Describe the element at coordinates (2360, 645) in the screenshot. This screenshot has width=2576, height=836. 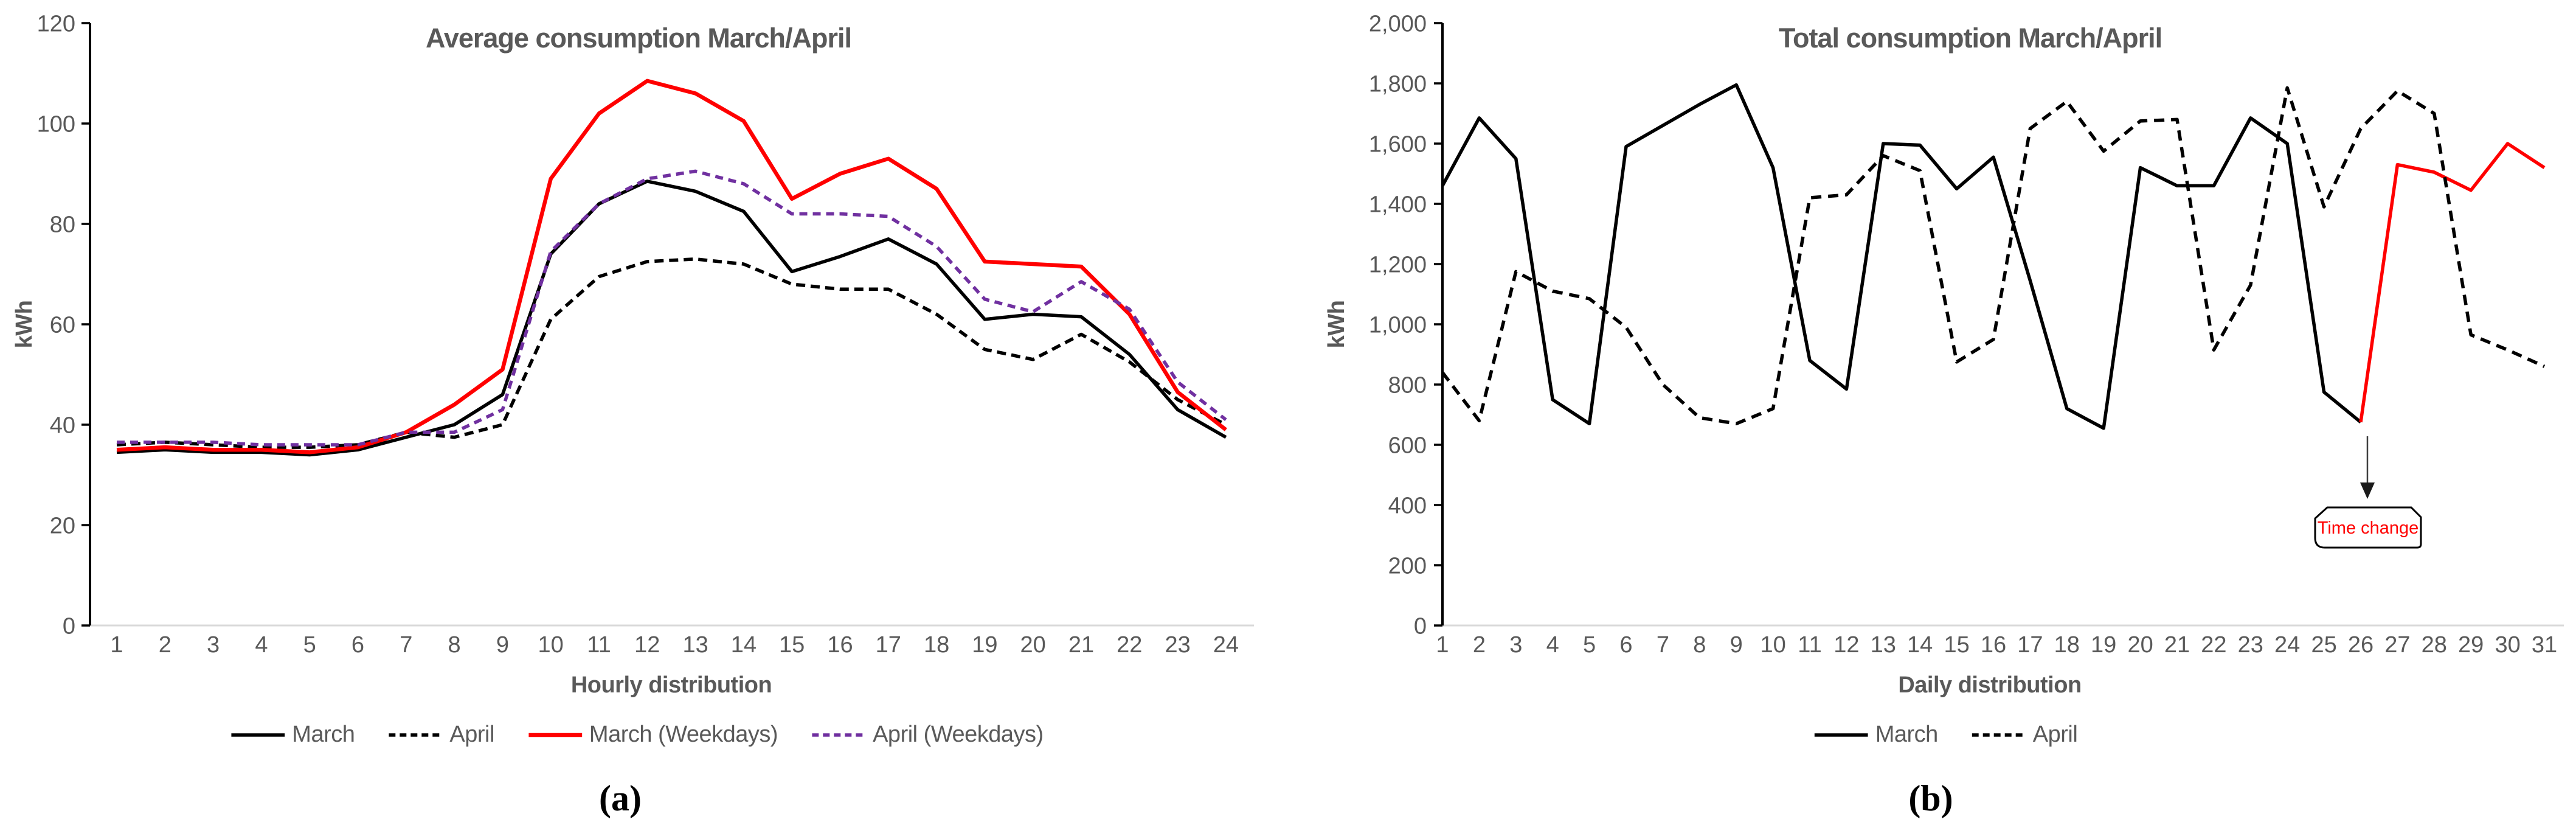
I see `x-tick-label: 26` at that location.